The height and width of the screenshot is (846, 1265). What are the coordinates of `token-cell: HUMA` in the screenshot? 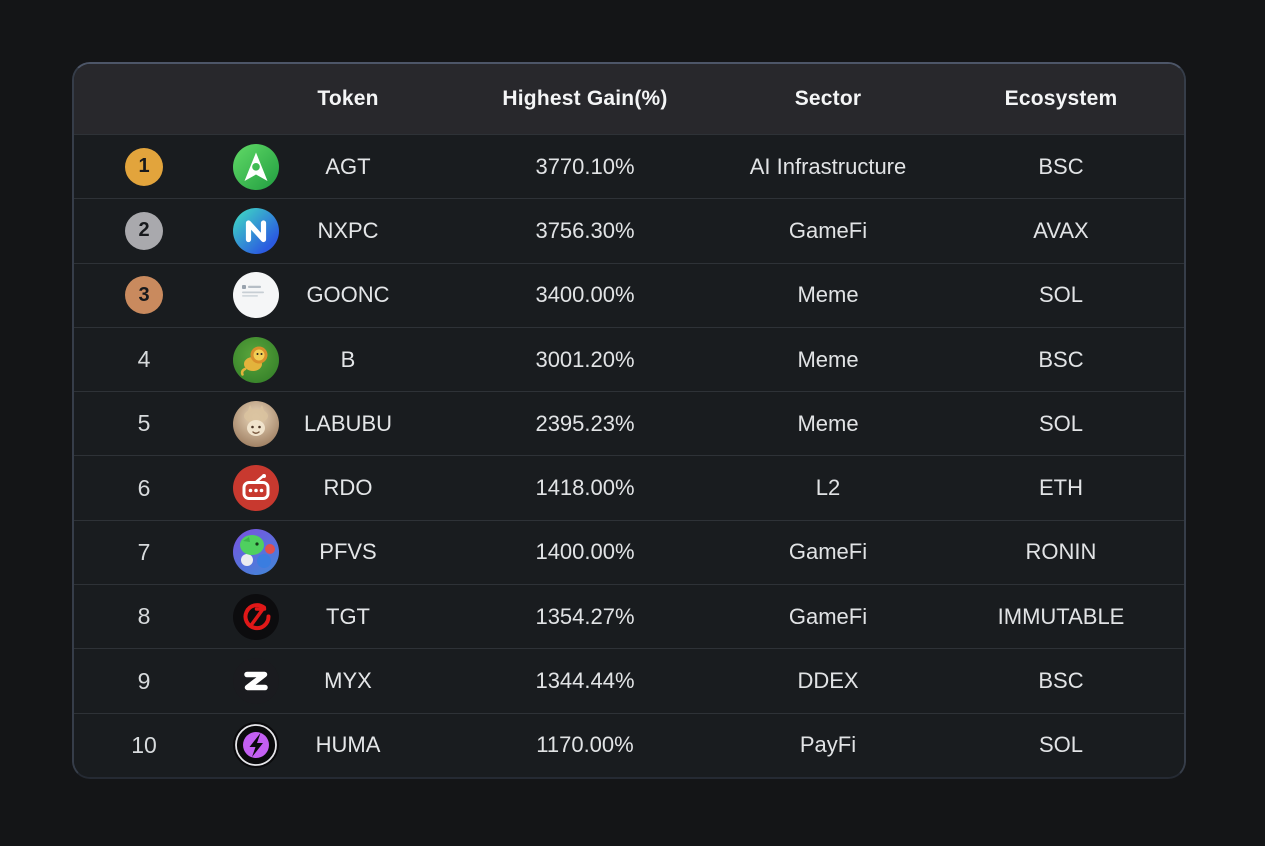 It's located at (348, 745).